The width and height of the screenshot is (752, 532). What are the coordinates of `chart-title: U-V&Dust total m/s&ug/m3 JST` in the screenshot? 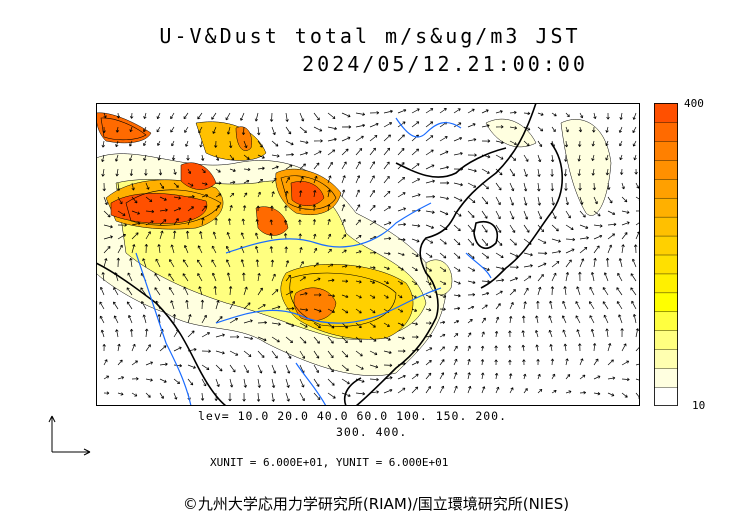 It's located at (370, 36).